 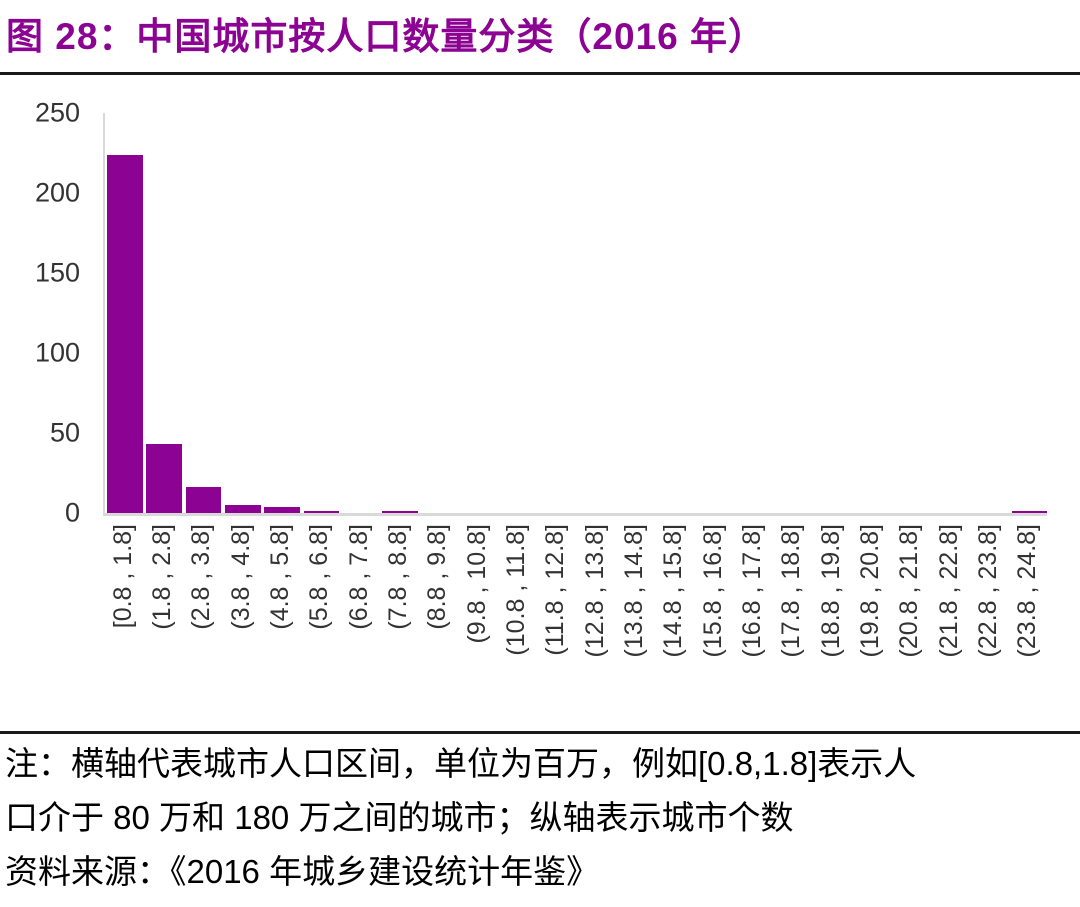 What do you see at coordinates (830, 591) in the screenshot?
I see `x-axis-category-label: (18.8 , 19.8]` at bounding box center [830, 591].